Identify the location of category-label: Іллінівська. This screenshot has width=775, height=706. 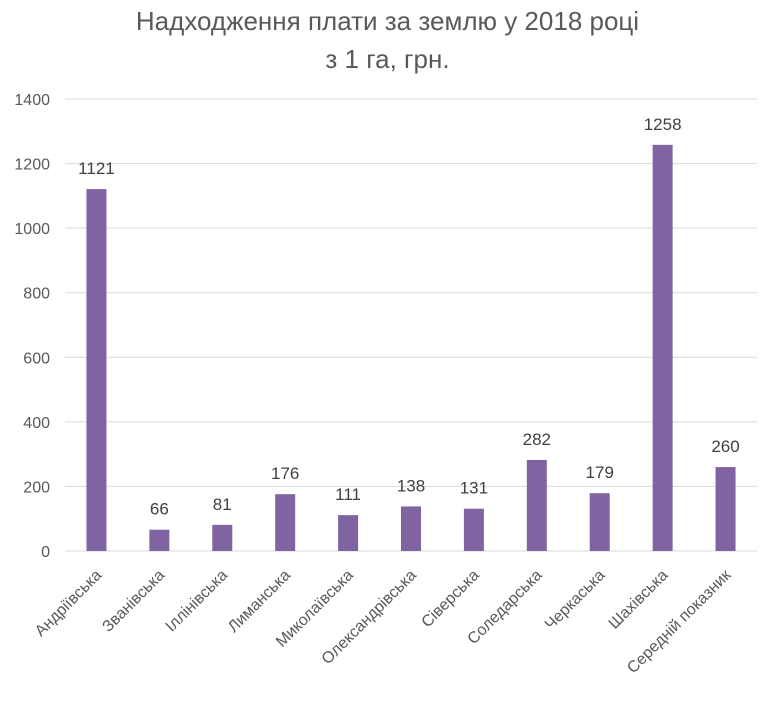
(197, 601).